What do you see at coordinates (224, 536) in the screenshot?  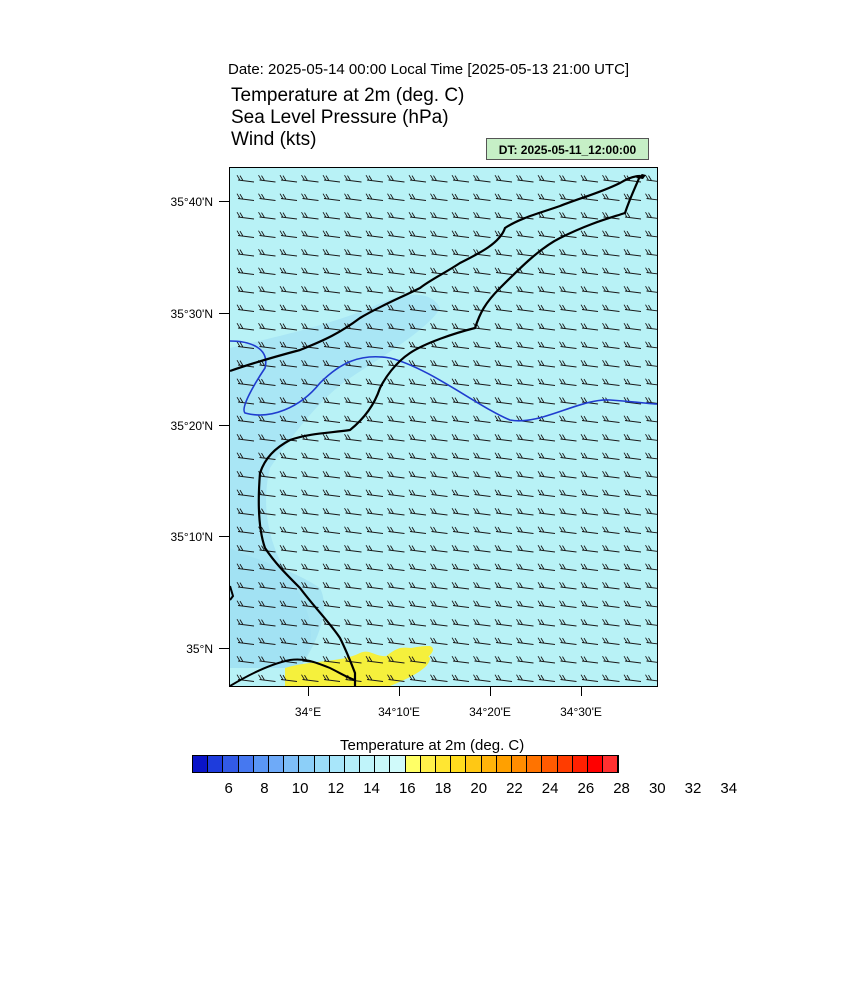 I see `lat-tick` at bounding box center [224, 536].